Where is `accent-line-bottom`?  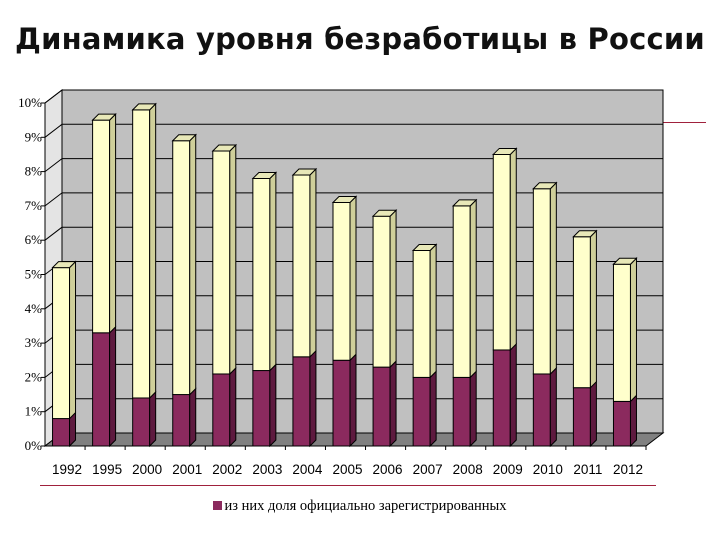
accent-line-bottom is located at coordinates (348, 485).